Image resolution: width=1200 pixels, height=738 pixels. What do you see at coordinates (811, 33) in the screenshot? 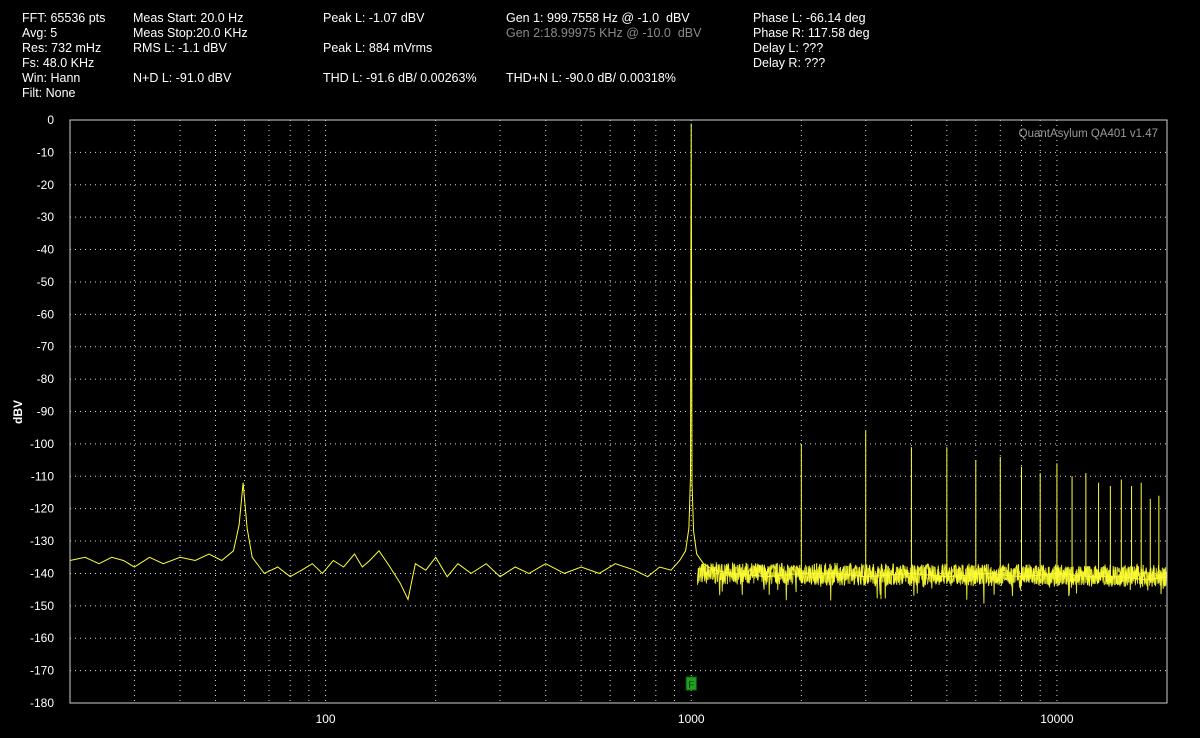
I see `phase-right-readout: Phase R: 117.58 deg` at bounding box center [811, 33].